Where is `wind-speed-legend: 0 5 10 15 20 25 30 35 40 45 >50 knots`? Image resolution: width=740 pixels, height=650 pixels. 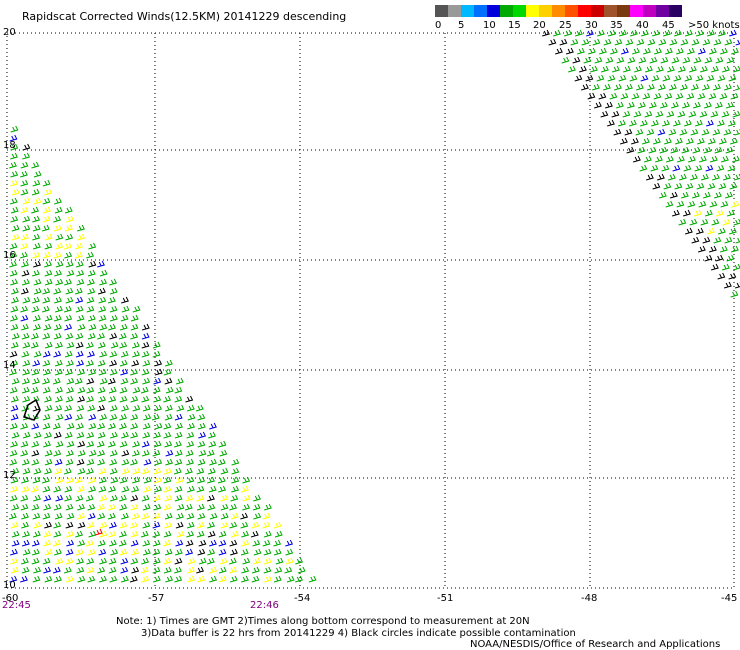 wind-speed-legend: 0 5 10 15 20 25 30 35 40 45 >50 knots is located at coordinates (587, 18).